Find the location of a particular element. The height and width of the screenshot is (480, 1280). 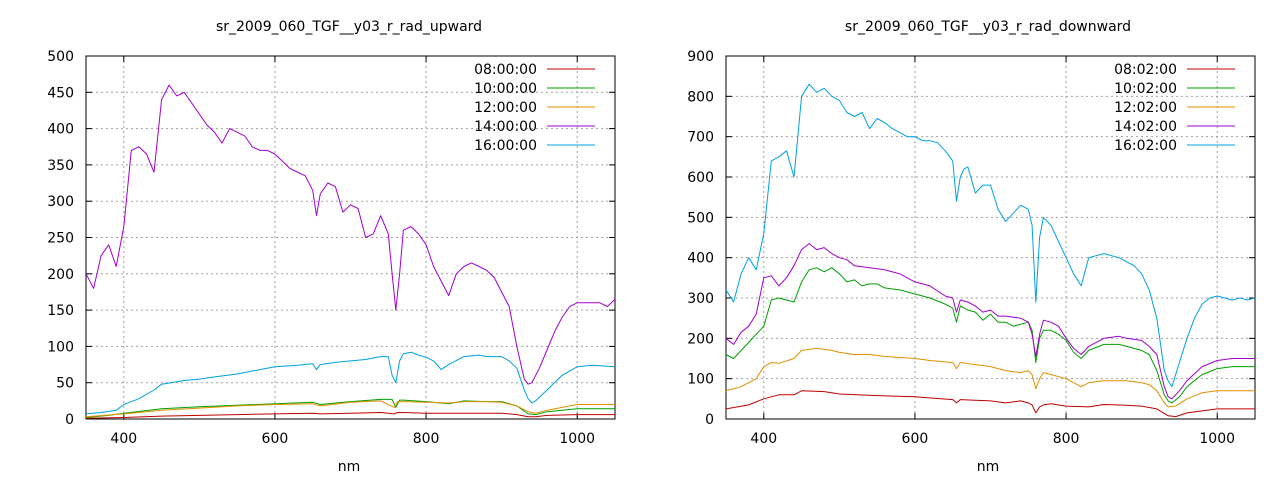

downward-y-tick-label: 200 is located at coordinates (700, 339).